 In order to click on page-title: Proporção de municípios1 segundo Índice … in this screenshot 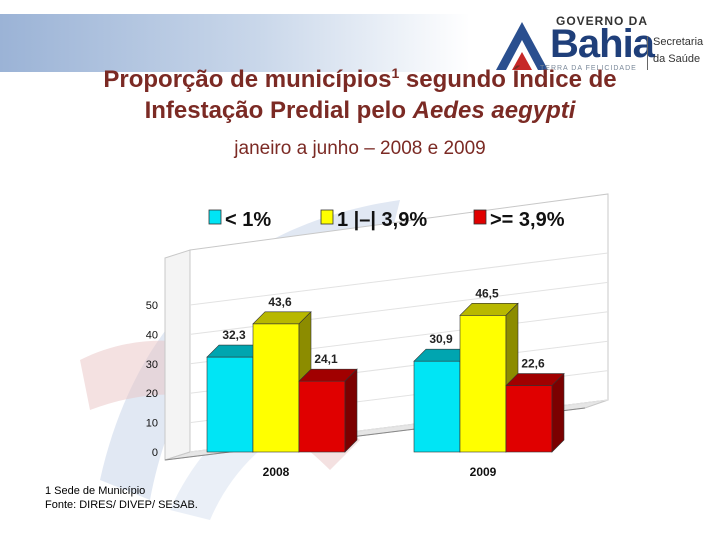, I will do `click(360, 92)`.